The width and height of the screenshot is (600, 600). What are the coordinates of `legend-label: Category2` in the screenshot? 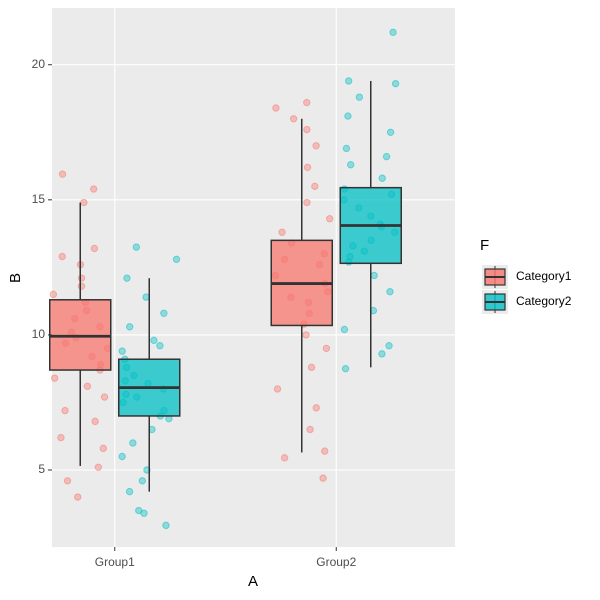 It's located at (544, 301).